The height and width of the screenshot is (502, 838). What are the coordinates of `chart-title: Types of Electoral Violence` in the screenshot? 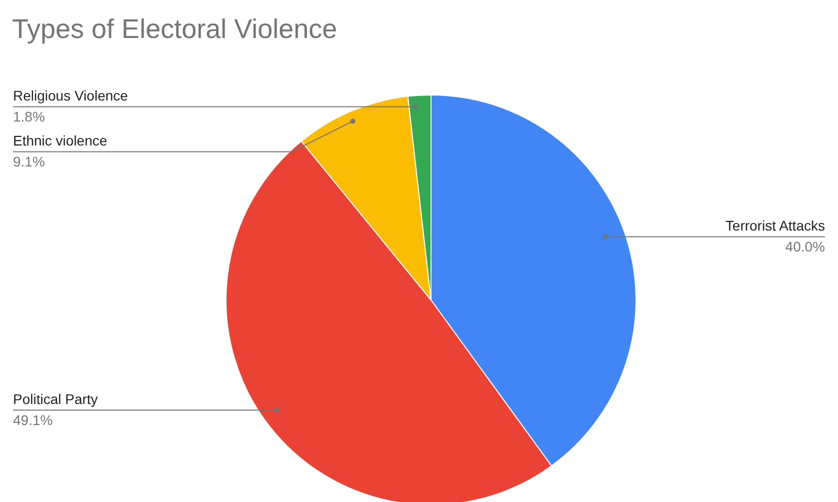 It's located at (175, 29).